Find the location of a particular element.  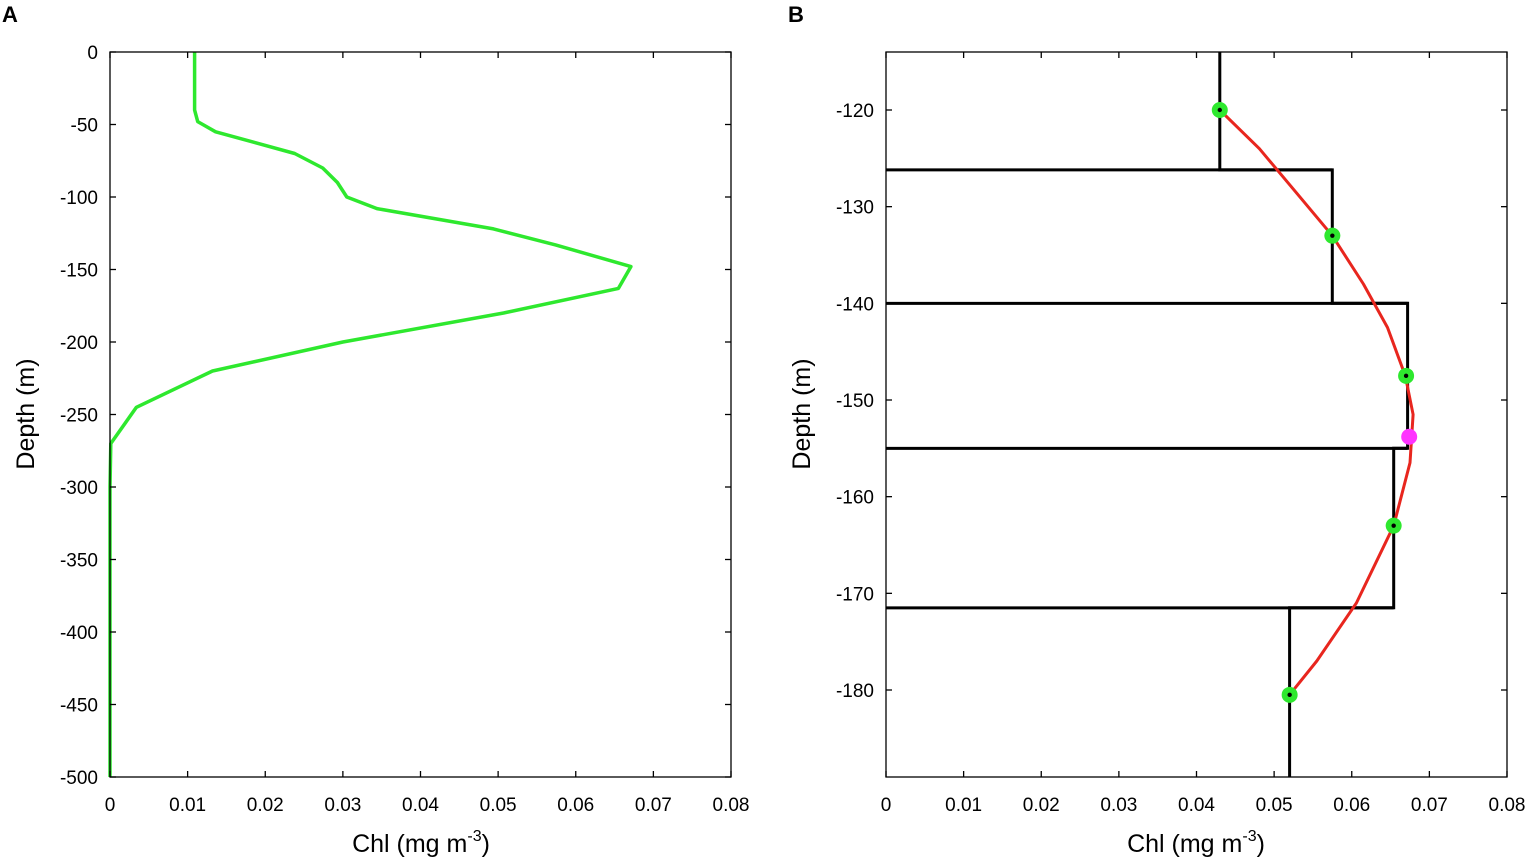

panel-b-x-axis-title: Chl (mg m-3) is located at coordinates (1196, 843).